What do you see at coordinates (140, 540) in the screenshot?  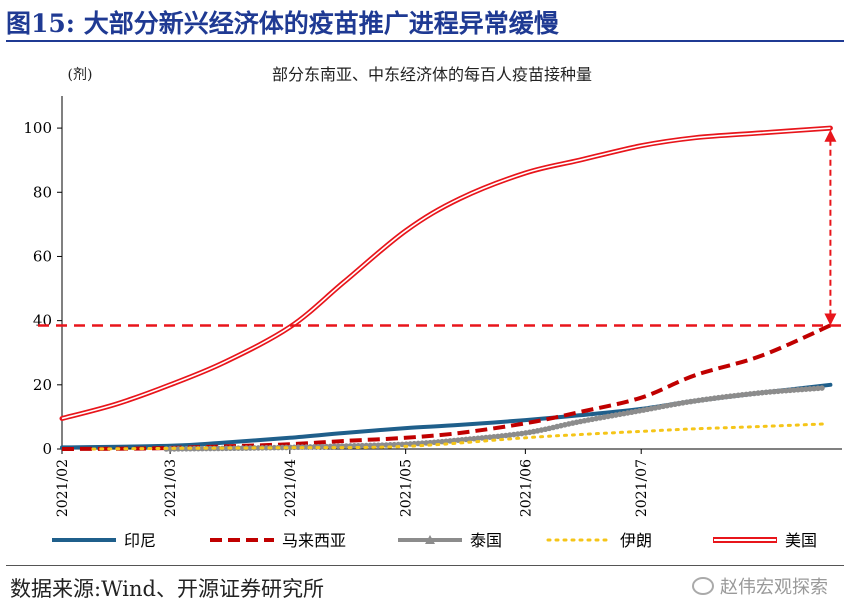 I see `legend-label-indonesia: 印尼` at bounding box center [140, 540].